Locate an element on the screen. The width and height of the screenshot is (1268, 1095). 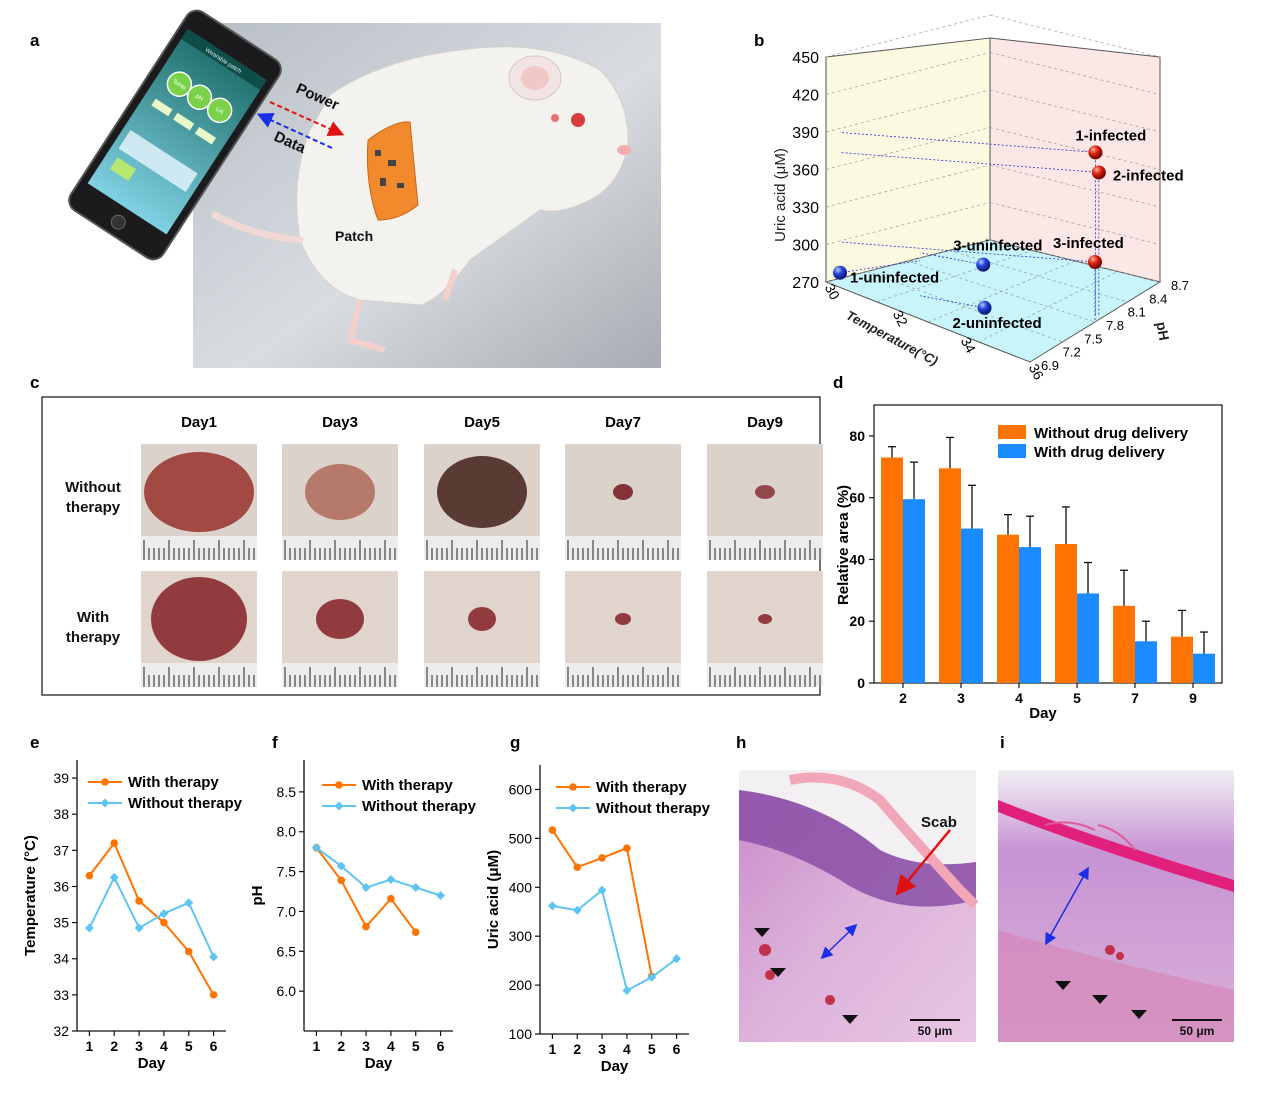
d-x-axis-label: Day is located at coordinates (1043, 713).